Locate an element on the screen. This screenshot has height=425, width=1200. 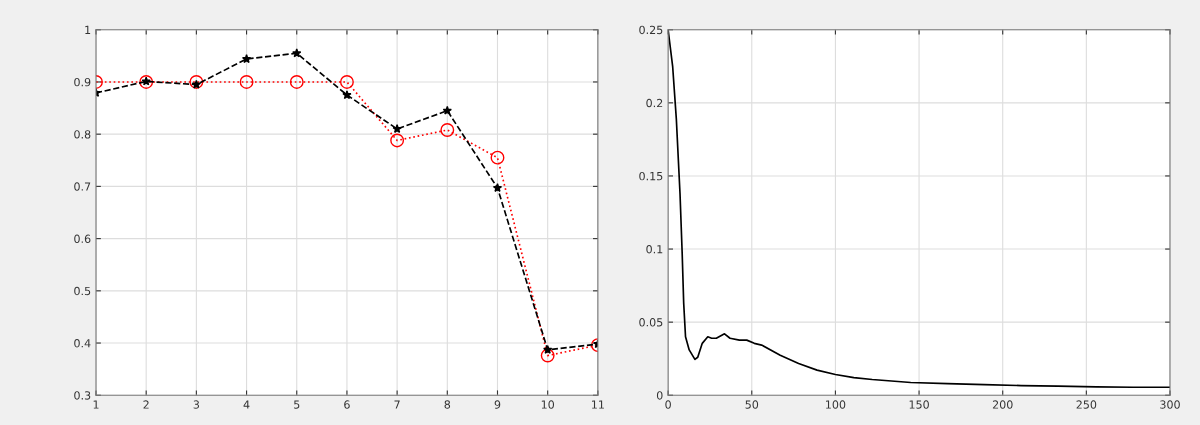
x-tick-label: 11 is located at coordinates (598, 404).